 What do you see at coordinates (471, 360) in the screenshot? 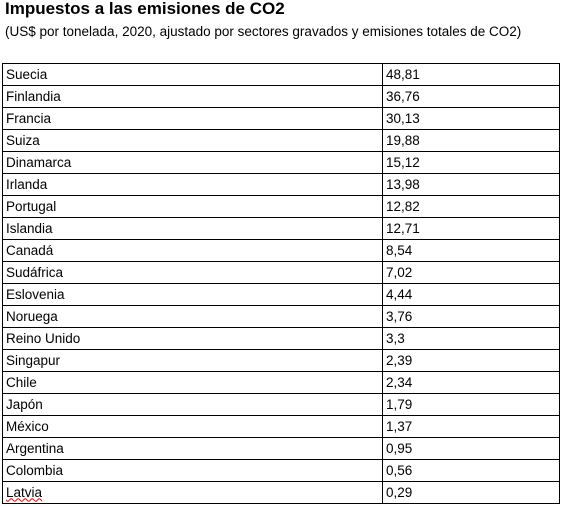
I see `value-cell: 2,39` at bounding box center [471, 360].